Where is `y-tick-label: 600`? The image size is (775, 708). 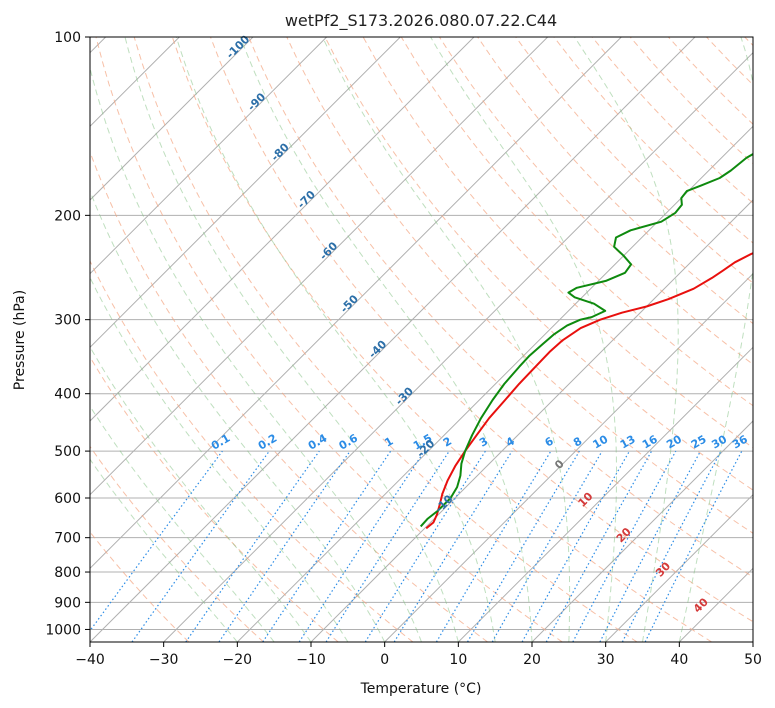
y-tick-label: 600 is located at coordinates (67, 499).